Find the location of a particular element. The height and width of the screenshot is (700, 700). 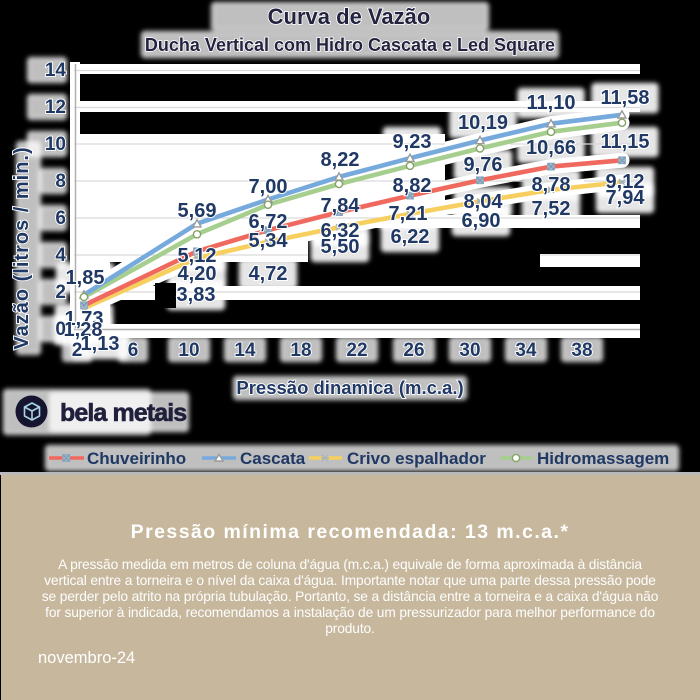

svg-text: 6,32 is located at coordinates (340, 231).